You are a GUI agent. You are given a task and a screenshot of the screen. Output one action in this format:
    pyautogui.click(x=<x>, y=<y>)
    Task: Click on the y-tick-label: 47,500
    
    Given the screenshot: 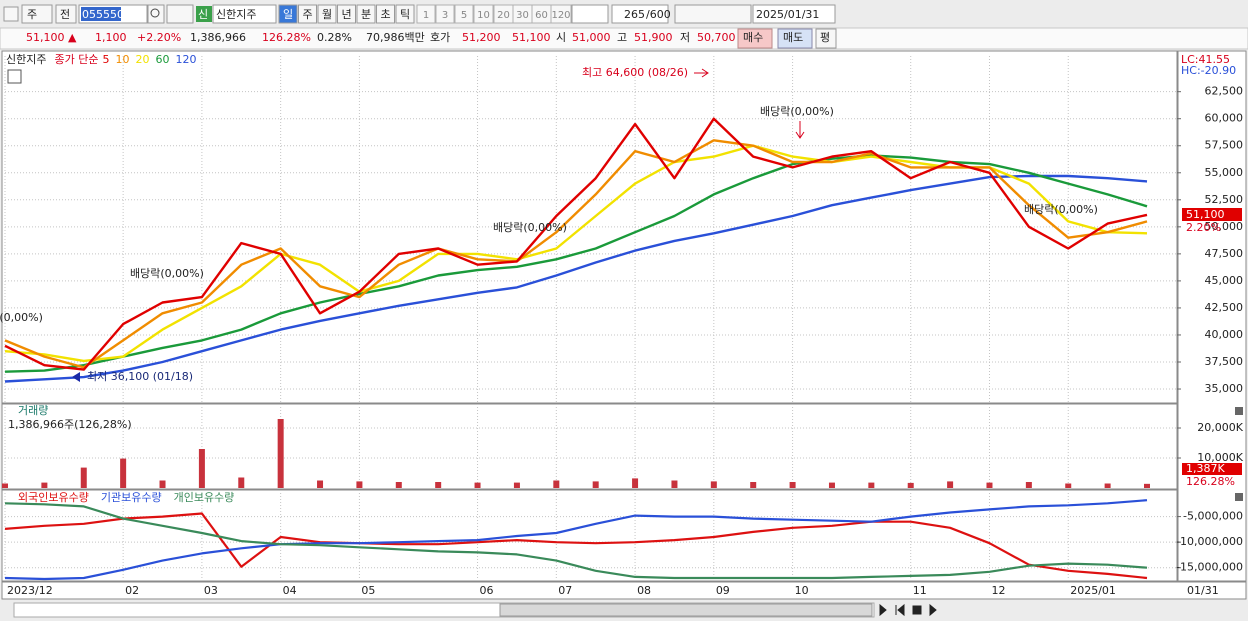 What is the action you would take?
    pyautogui.click(x=1224, y=253)
    